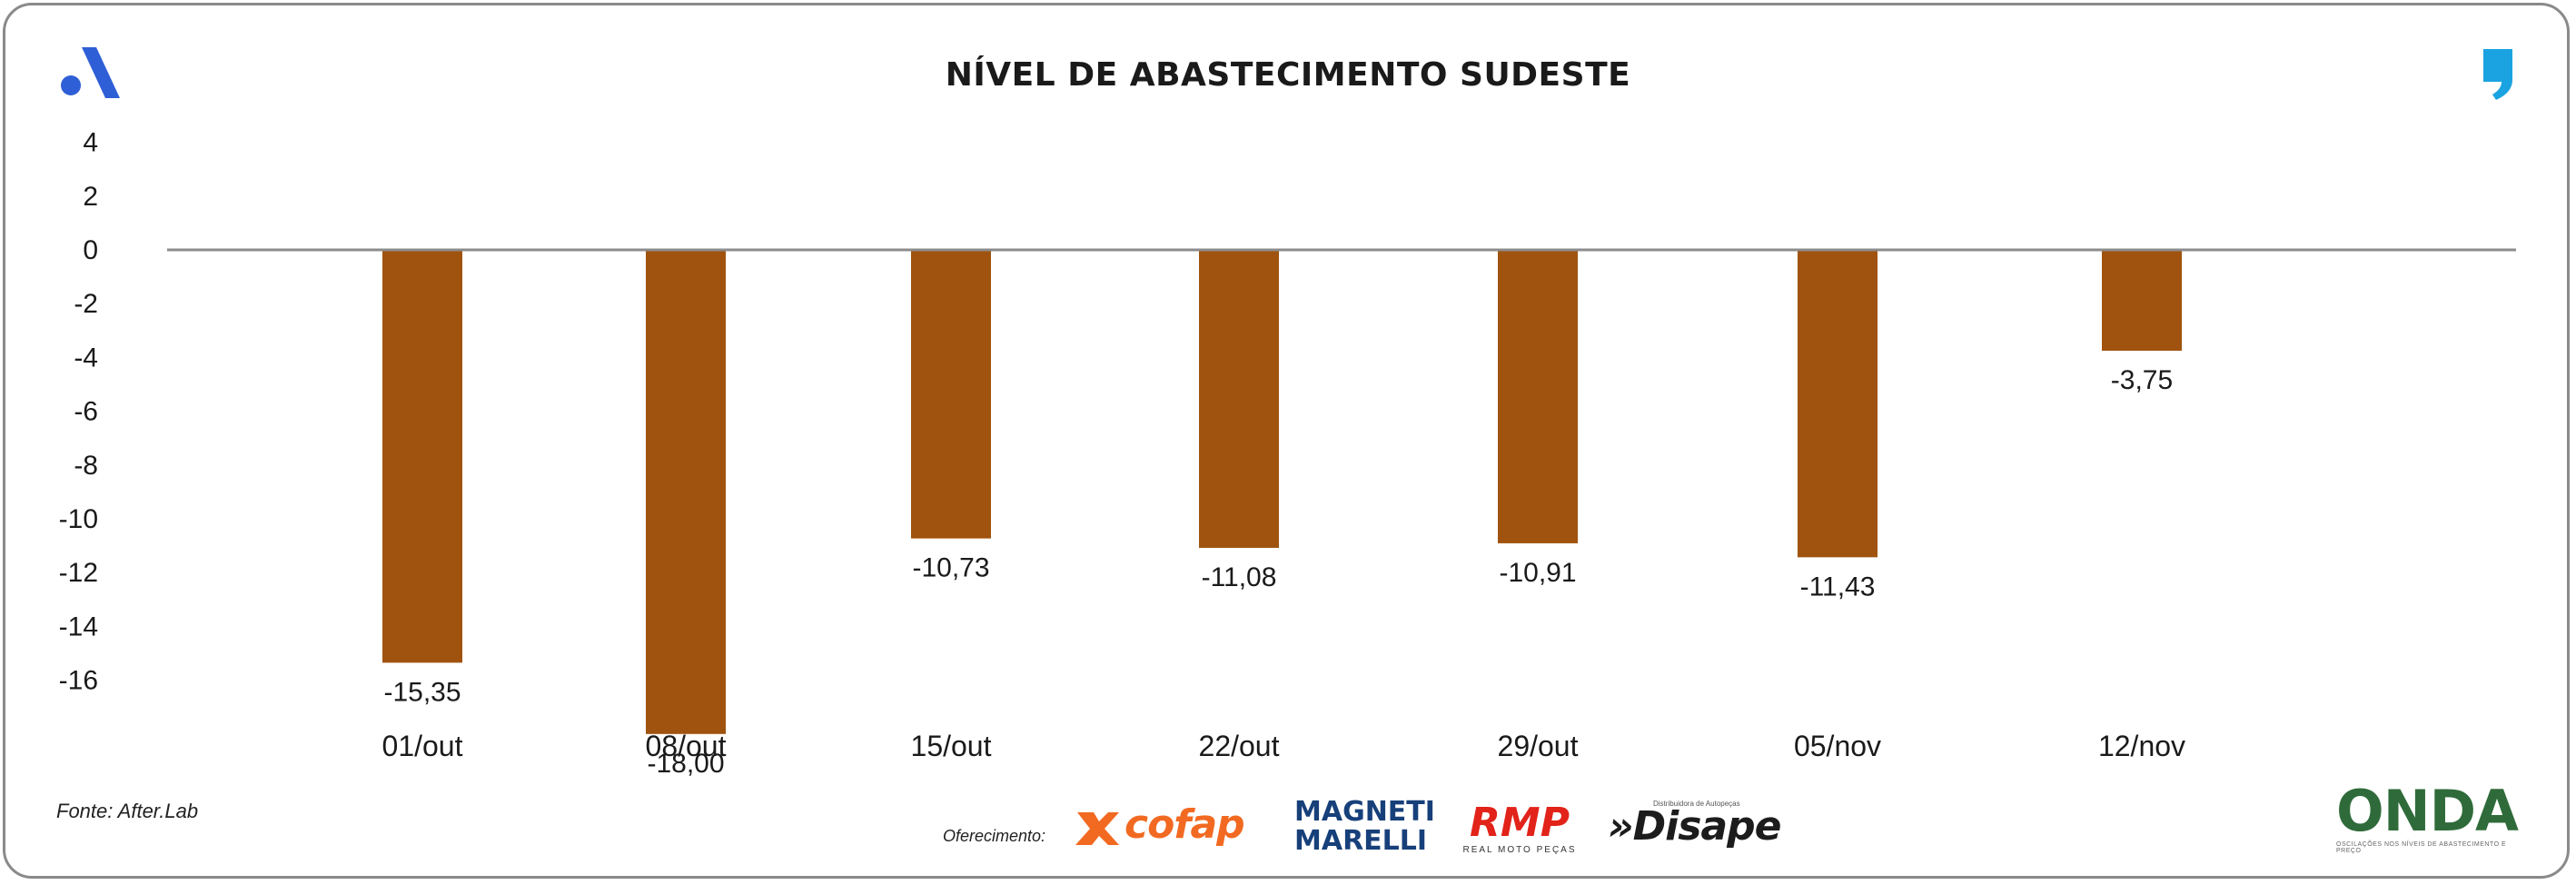 The width and height of the screenshot is (2576, 885). Describe the element at coordinates (422, 746) in the screenshot. I see `x-tick-label: 01/out` at that location.